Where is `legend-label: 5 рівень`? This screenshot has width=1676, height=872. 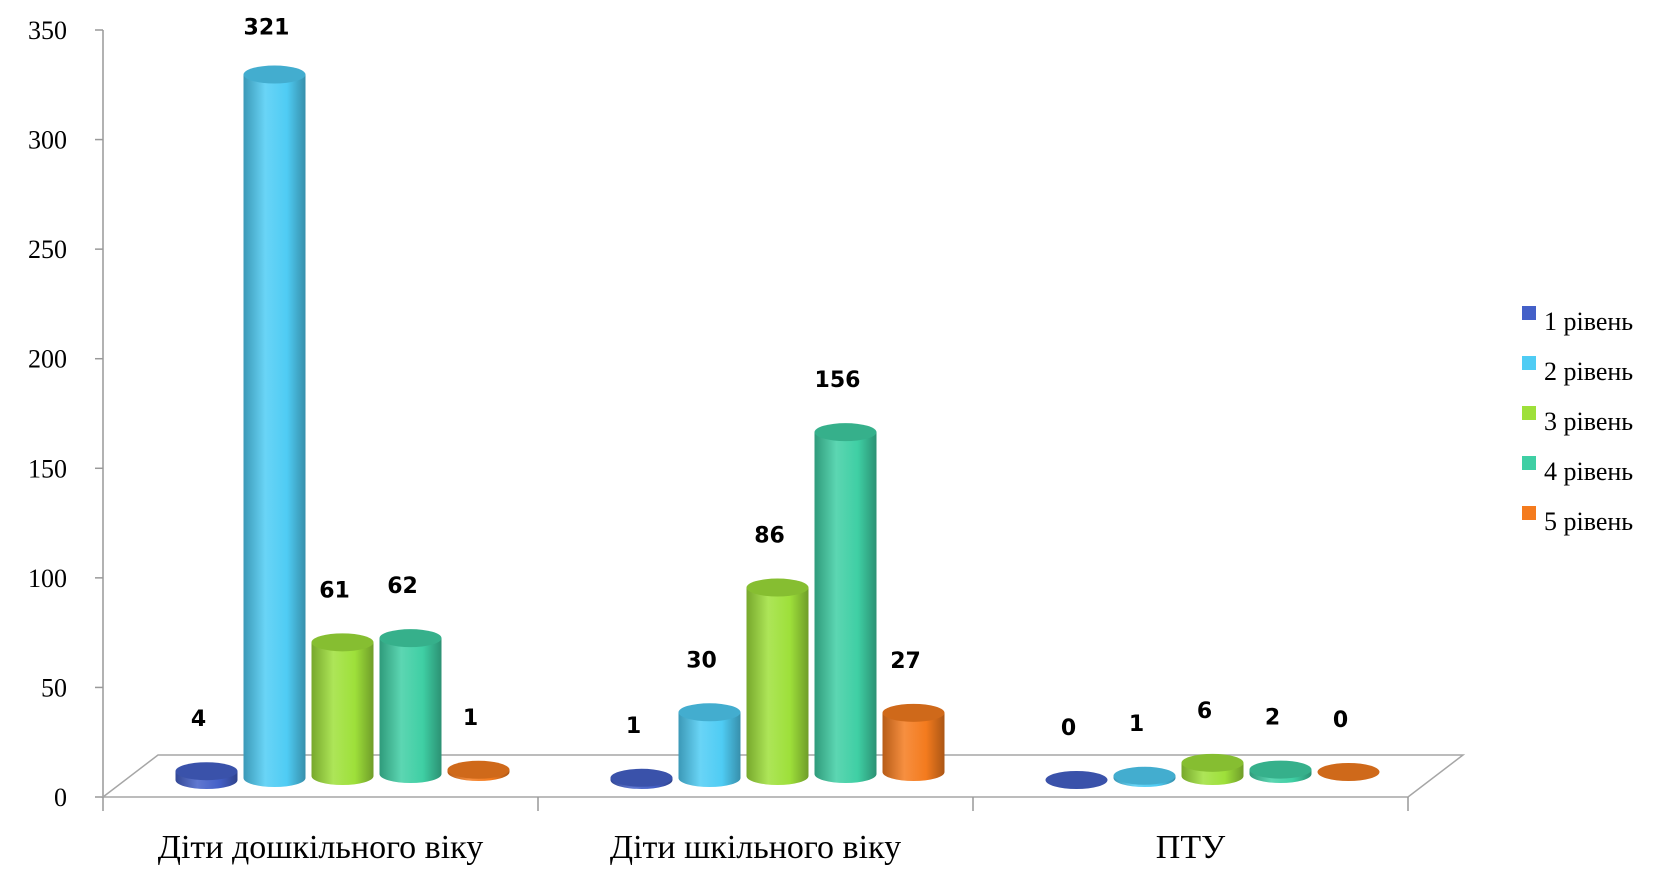
legend-label: 5 рівень is located at coordinates (1588, 521).